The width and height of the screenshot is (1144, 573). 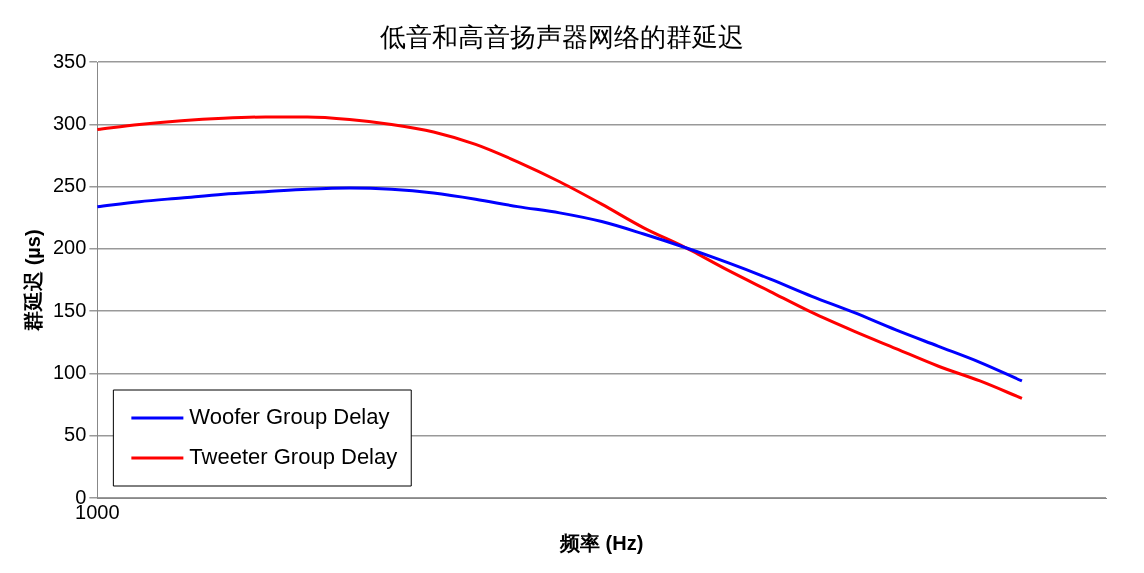 What do you see at coordinates (32, 280) in the screenshot?
I see `y-axis-title: 群延迟 (µs)` at bounding box center [32, 280].